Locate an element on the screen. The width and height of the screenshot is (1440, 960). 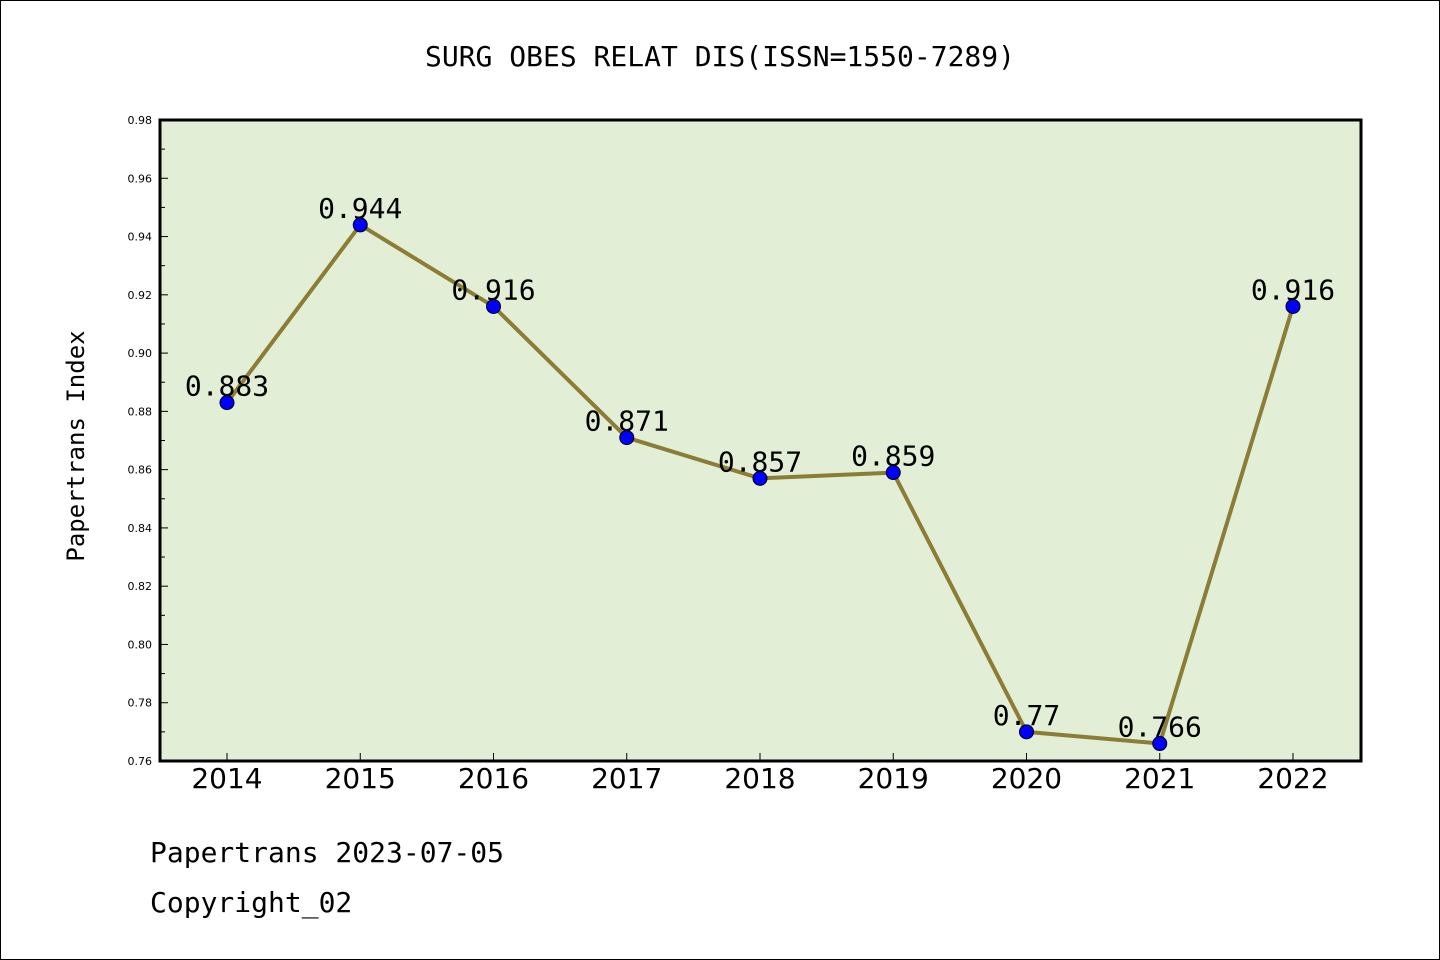
data-label: 0.77 is located at coordinates (1026, 715).